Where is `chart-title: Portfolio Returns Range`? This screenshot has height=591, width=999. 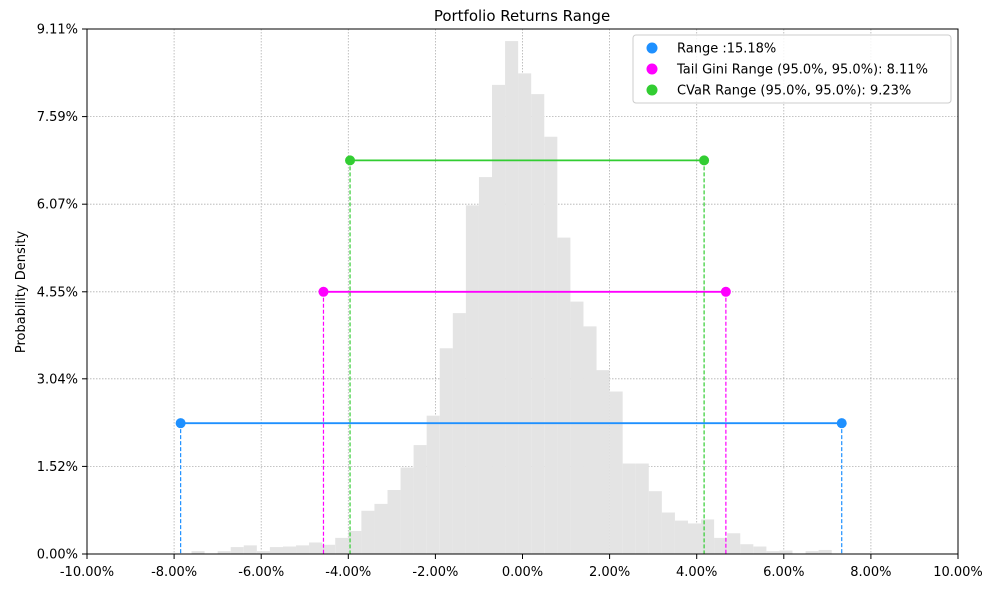
chart-title: Portfolio Returns Range is located at coordinates (522, 16).